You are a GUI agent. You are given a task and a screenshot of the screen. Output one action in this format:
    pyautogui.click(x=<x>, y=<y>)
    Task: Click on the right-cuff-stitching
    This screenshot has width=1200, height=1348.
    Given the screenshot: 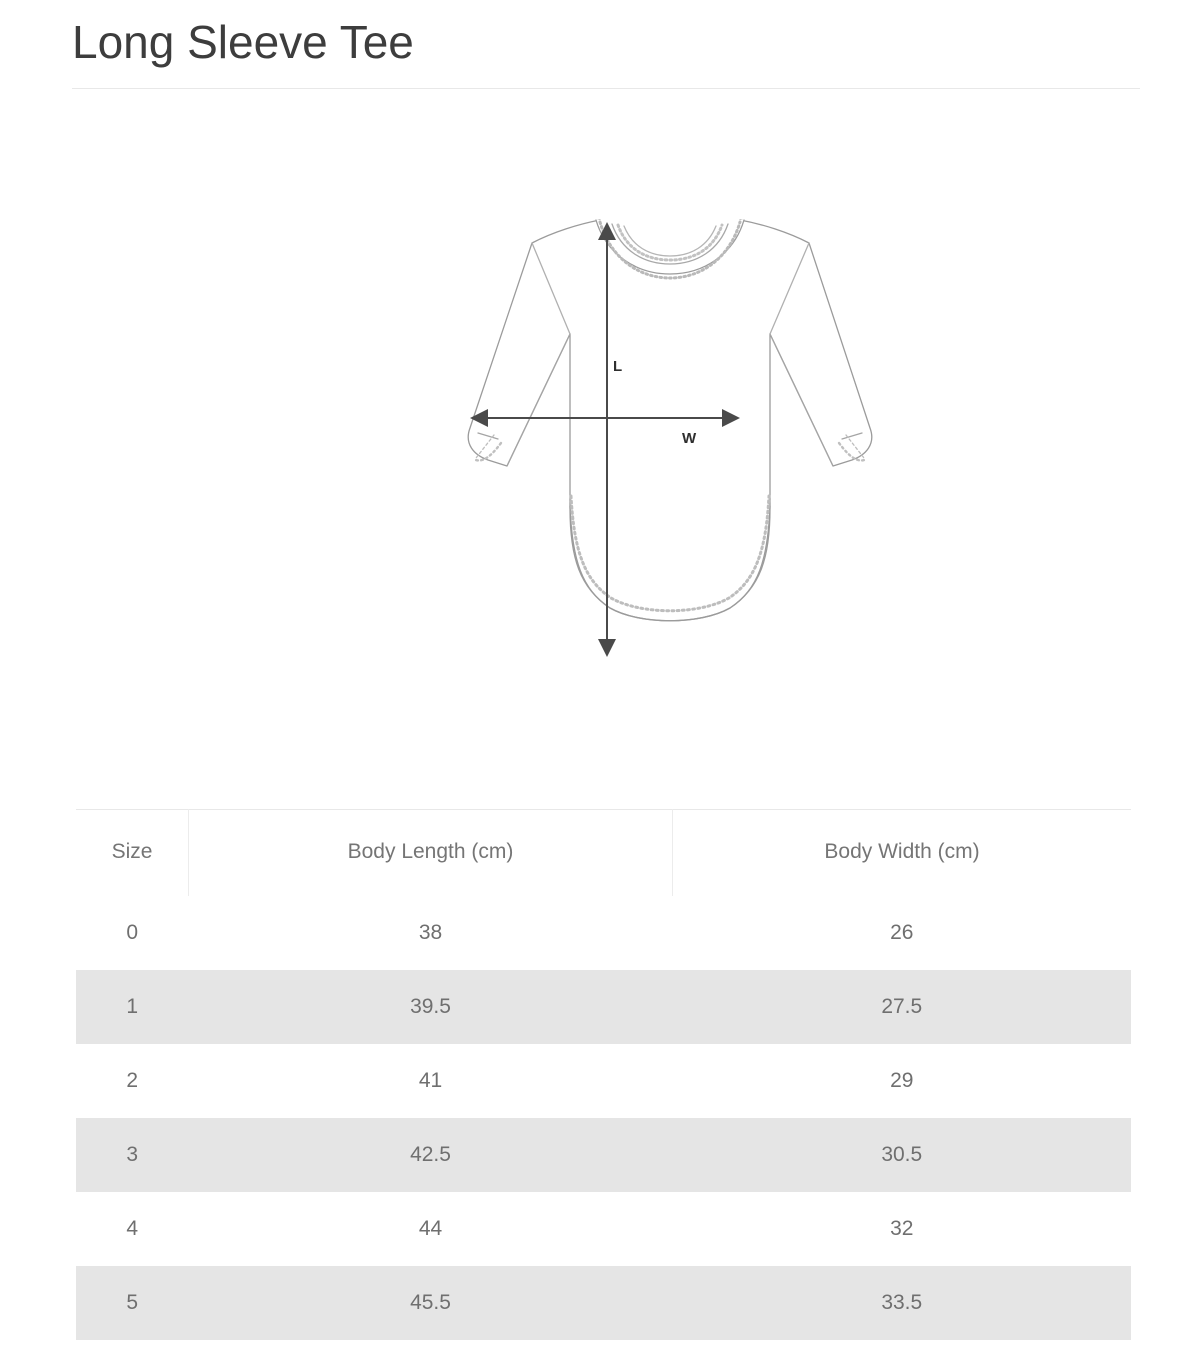 What is the action you would take?
    pyautogui.click(x=851, y=451)
    